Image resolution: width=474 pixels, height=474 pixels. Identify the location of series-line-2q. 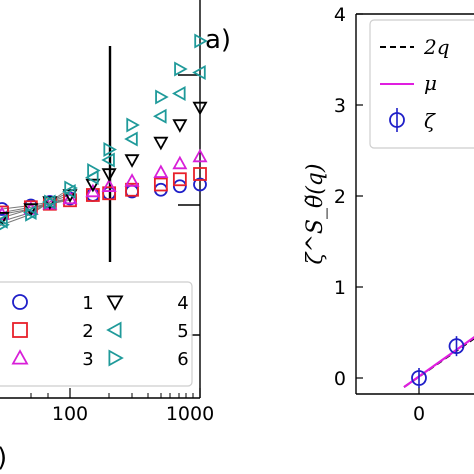
(438, 362).